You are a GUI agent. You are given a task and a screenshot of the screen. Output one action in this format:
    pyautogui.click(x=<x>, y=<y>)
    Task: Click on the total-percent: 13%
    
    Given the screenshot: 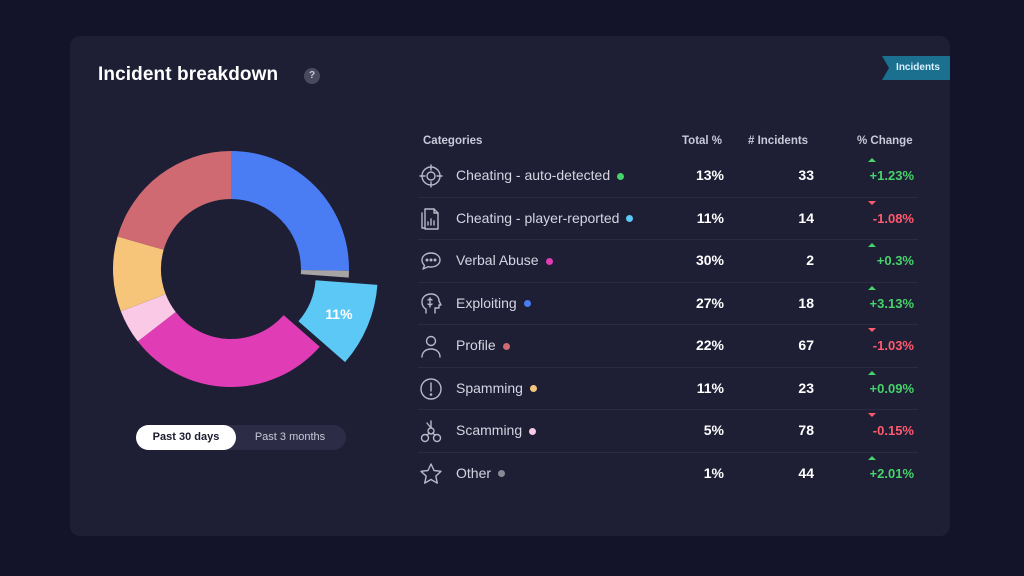 What is the action you would take?
    pyautogui.click(x=709, y=175)
    